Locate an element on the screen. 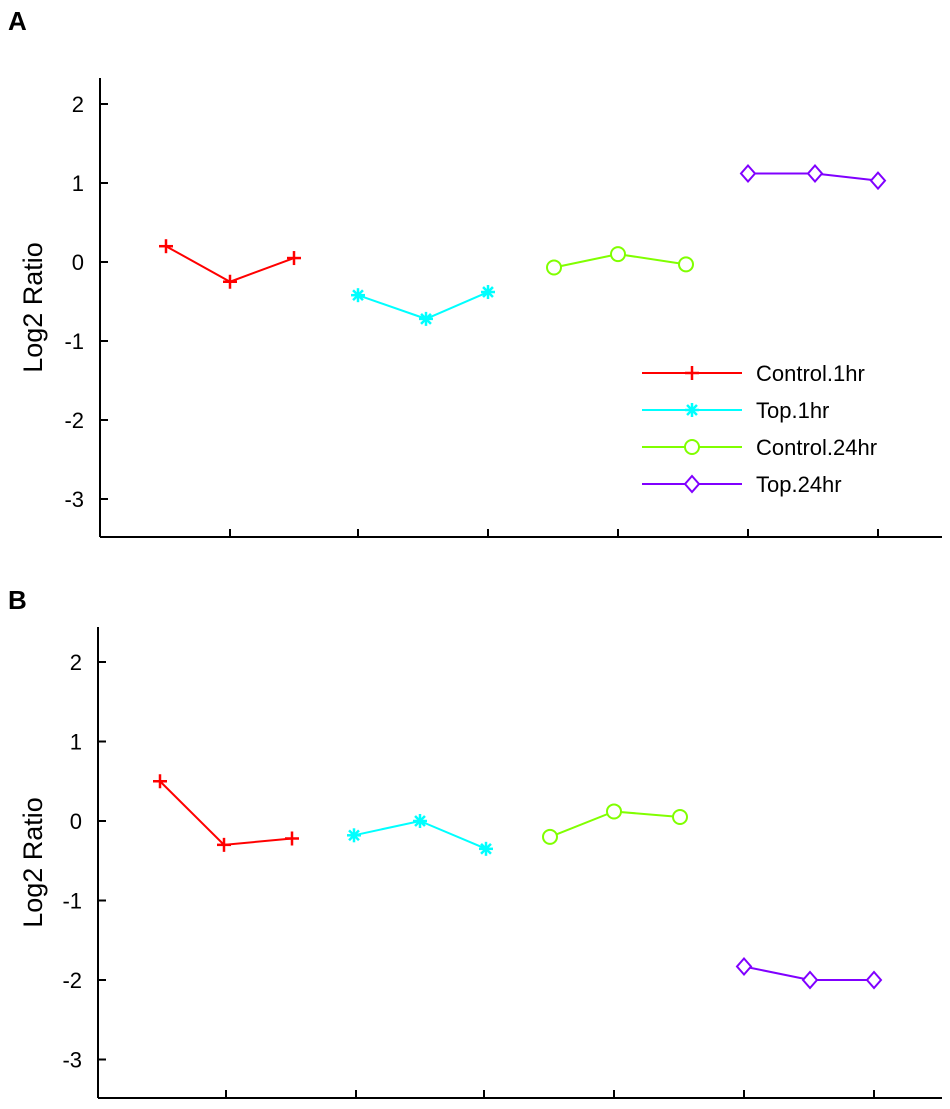 Image resolution: width=950 pixels, height=1109 pixels. legend-label: Control.1hr is located at coordinates (810, 373).